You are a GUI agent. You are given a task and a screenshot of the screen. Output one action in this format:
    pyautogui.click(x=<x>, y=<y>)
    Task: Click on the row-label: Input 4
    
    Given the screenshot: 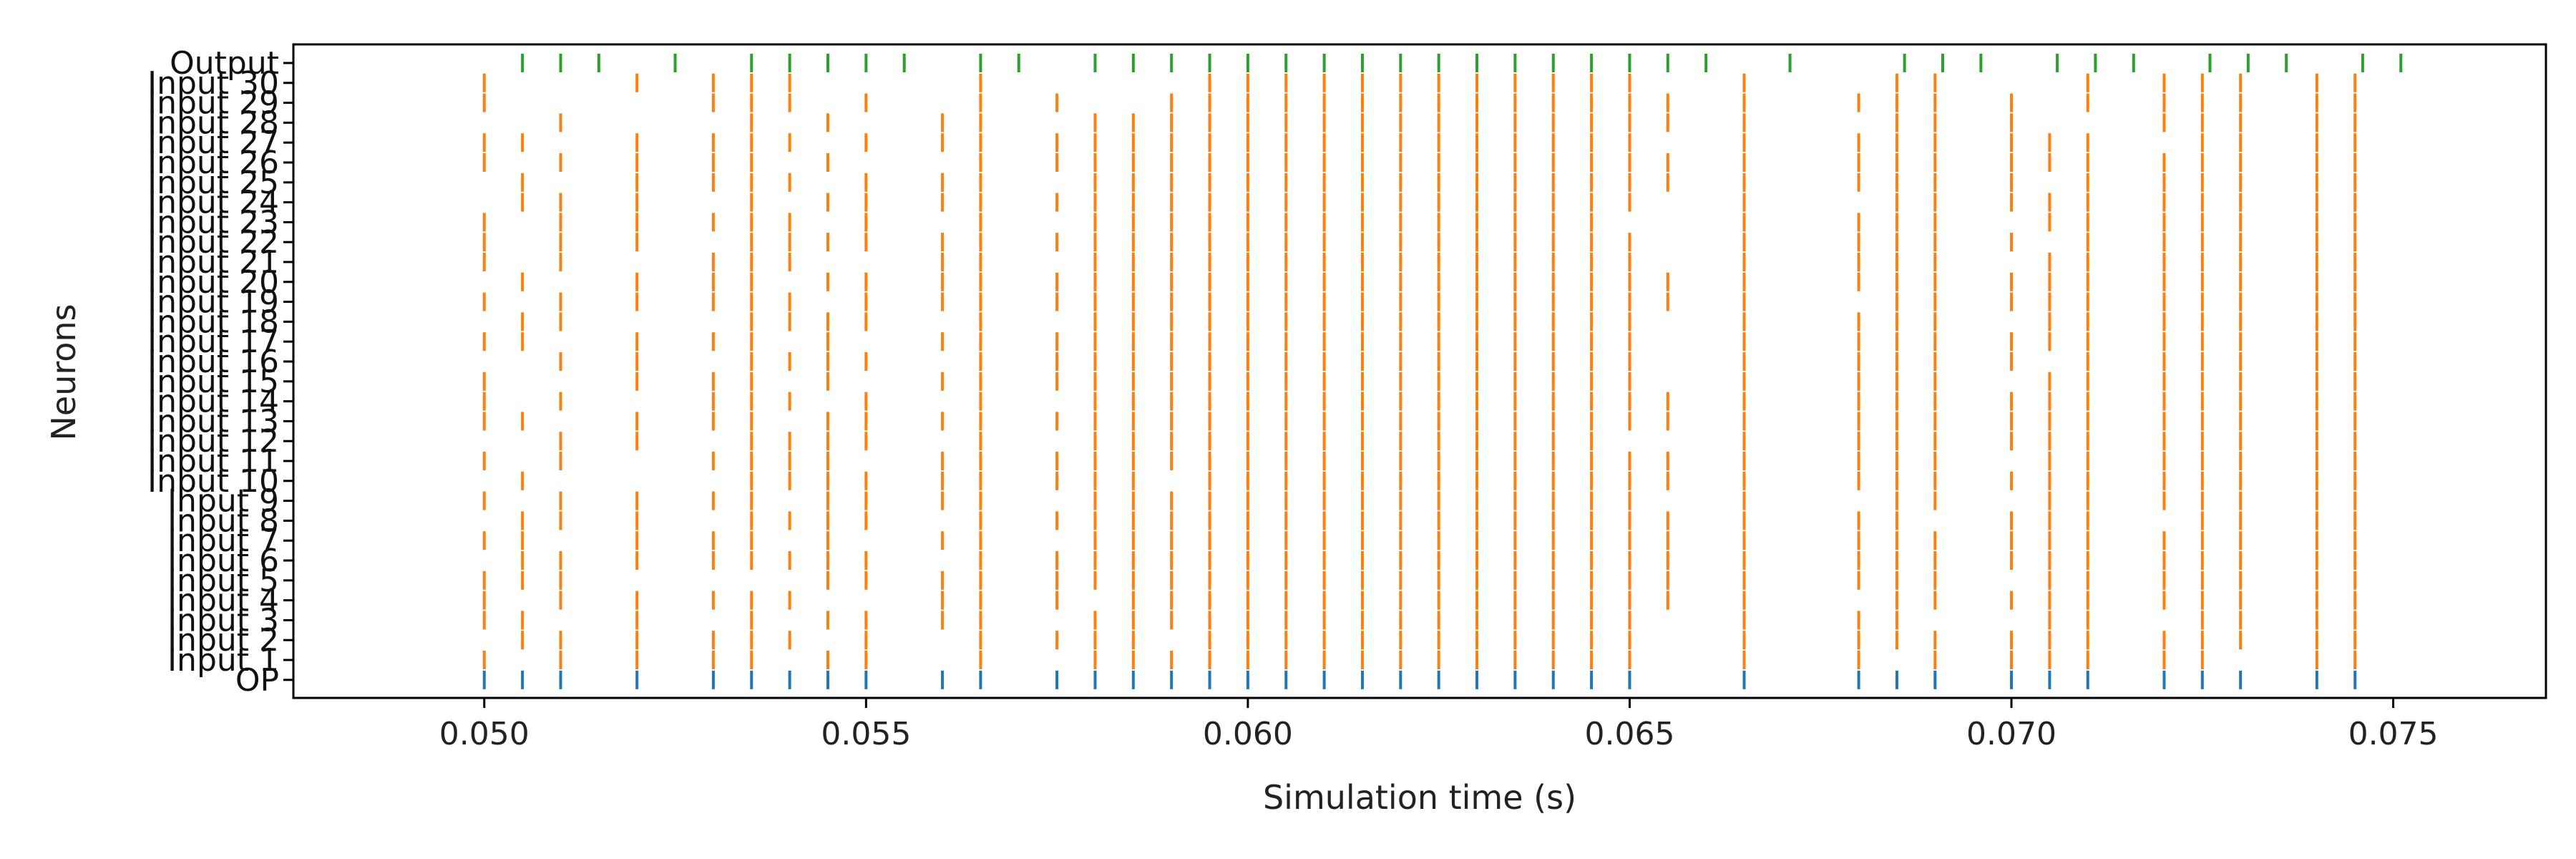 What is the action you would take?
    pyautogui.click(x=223, y=601)
    